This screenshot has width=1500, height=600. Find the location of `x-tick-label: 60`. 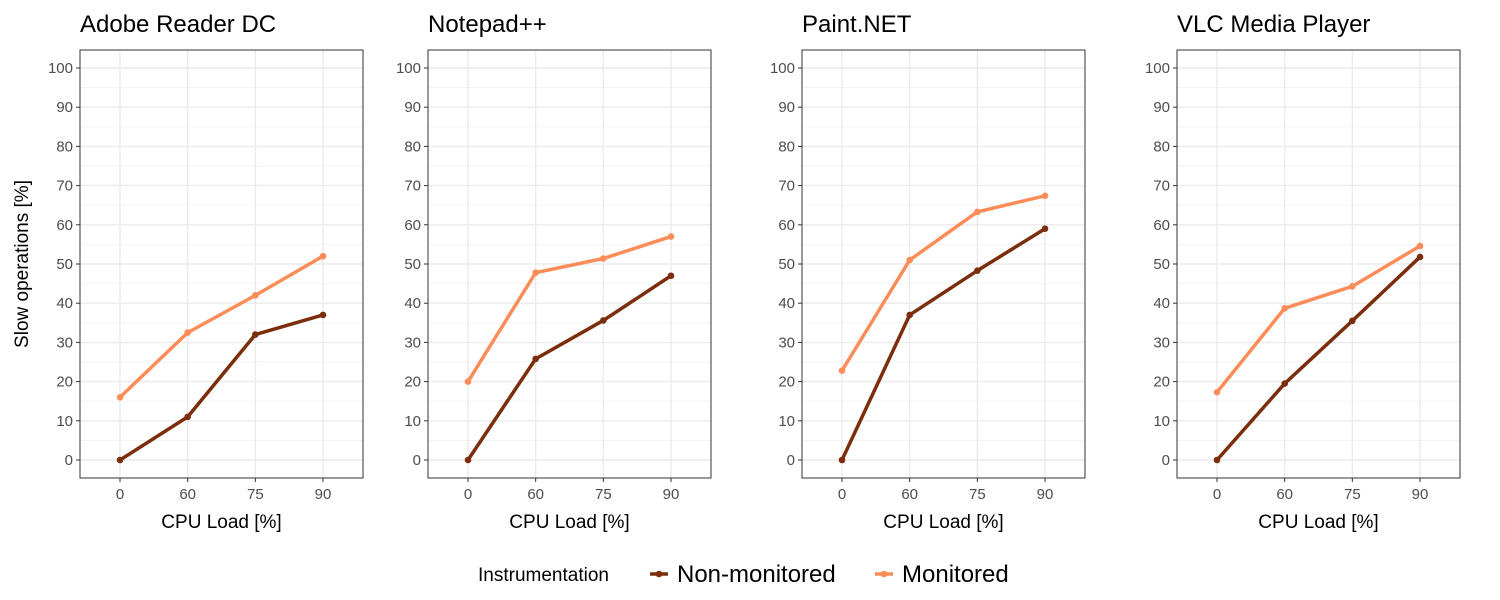

x-tick-label: 60 is located at coordinates (1284, 494).